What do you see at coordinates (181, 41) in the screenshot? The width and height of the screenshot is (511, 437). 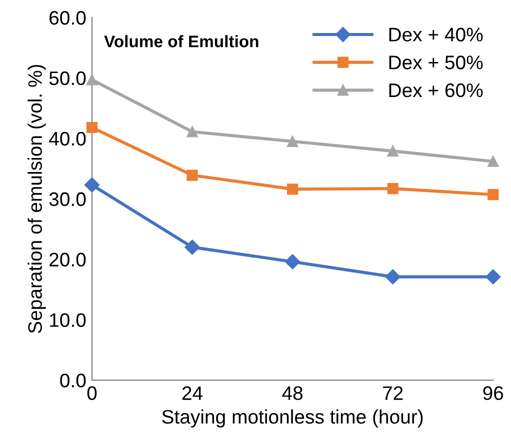 I see `text: Volume of Emultion` at bounding box center [181, 41].